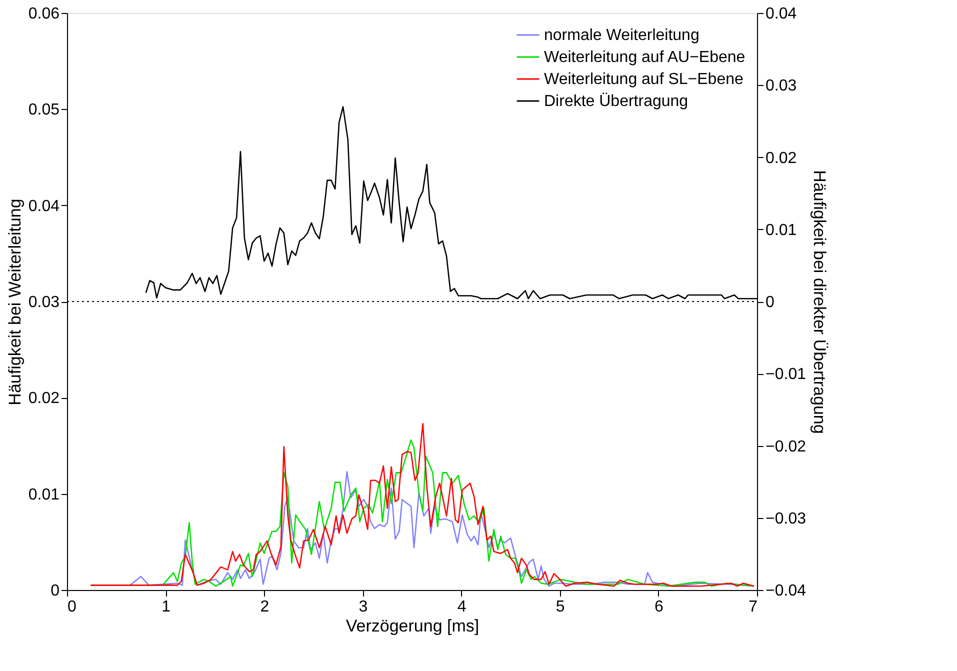  Describe the element at coordinates (753, 607) in the screenshot. I see `x-tick-label: 7` at that location.